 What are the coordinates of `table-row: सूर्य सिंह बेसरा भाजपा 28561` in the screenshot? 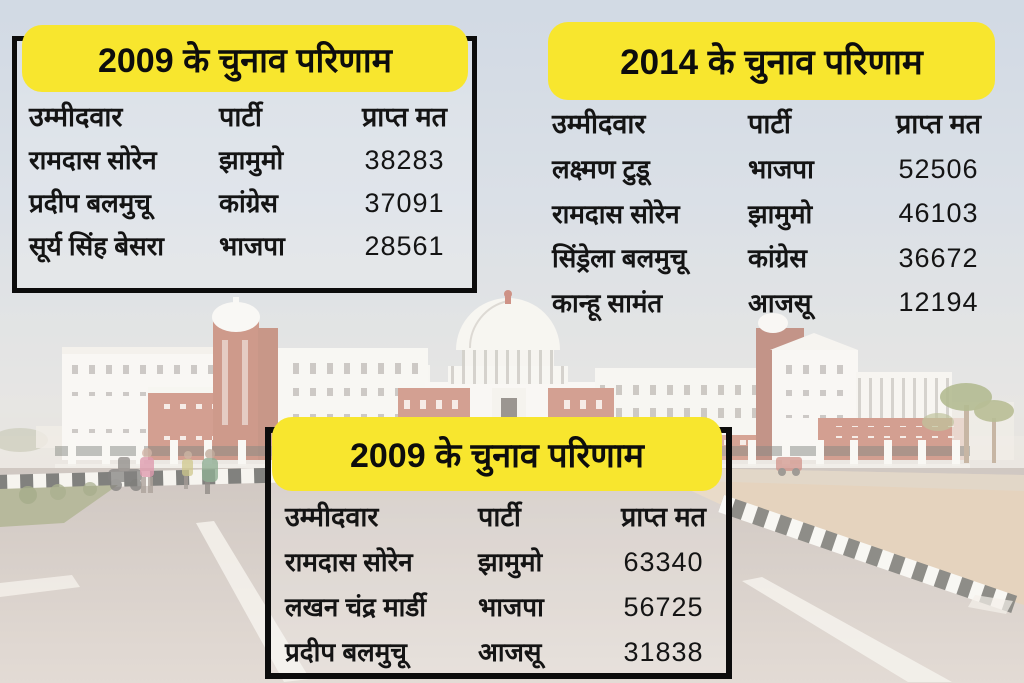 It's located at (247, 246).